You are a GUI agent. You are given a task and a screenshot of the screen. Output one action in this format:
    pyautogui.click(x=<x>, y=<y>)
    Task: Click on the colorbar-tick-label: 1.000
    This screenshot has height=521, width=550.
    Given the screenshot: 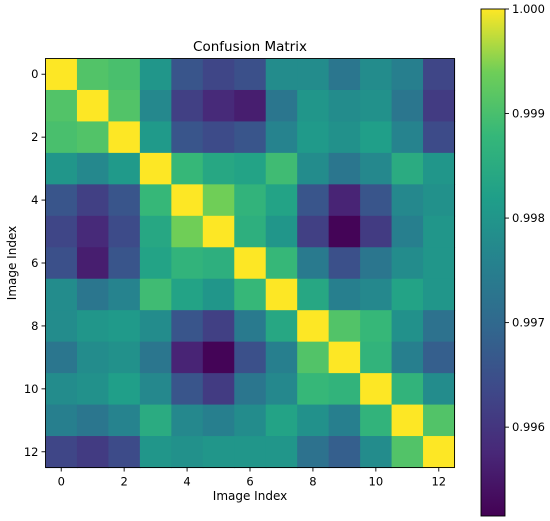 What is the action you would take?
    pyautogui.click(x=528, y=9)
    